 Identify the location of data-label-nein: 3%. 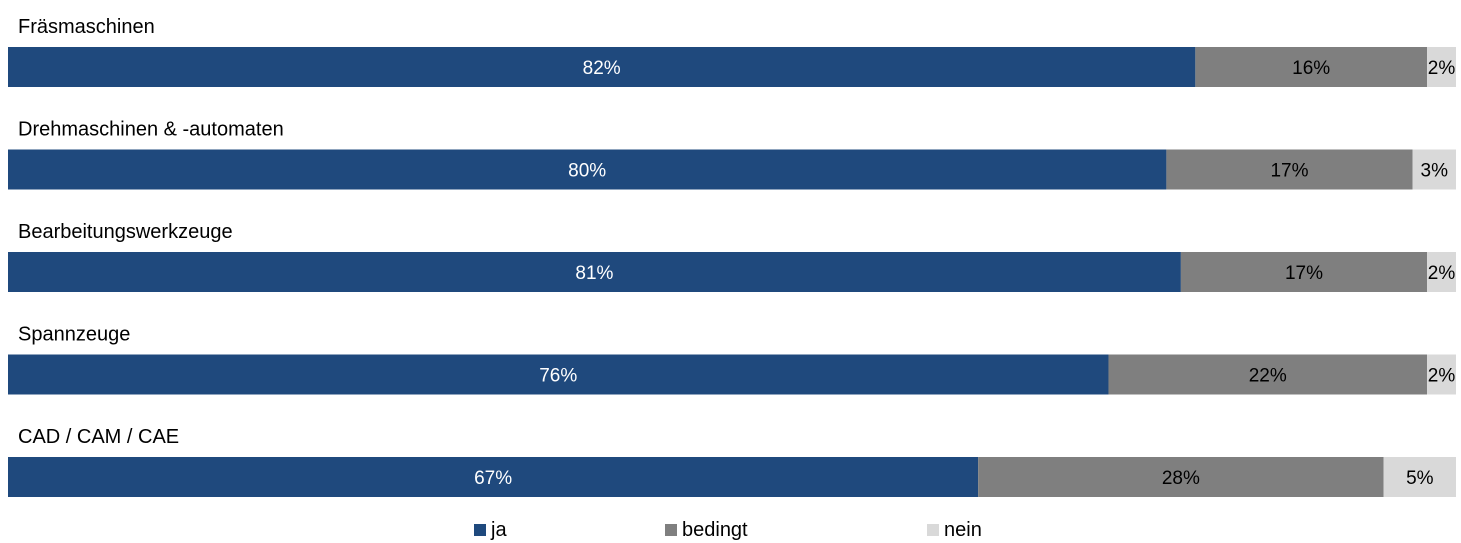
(1435, 171).